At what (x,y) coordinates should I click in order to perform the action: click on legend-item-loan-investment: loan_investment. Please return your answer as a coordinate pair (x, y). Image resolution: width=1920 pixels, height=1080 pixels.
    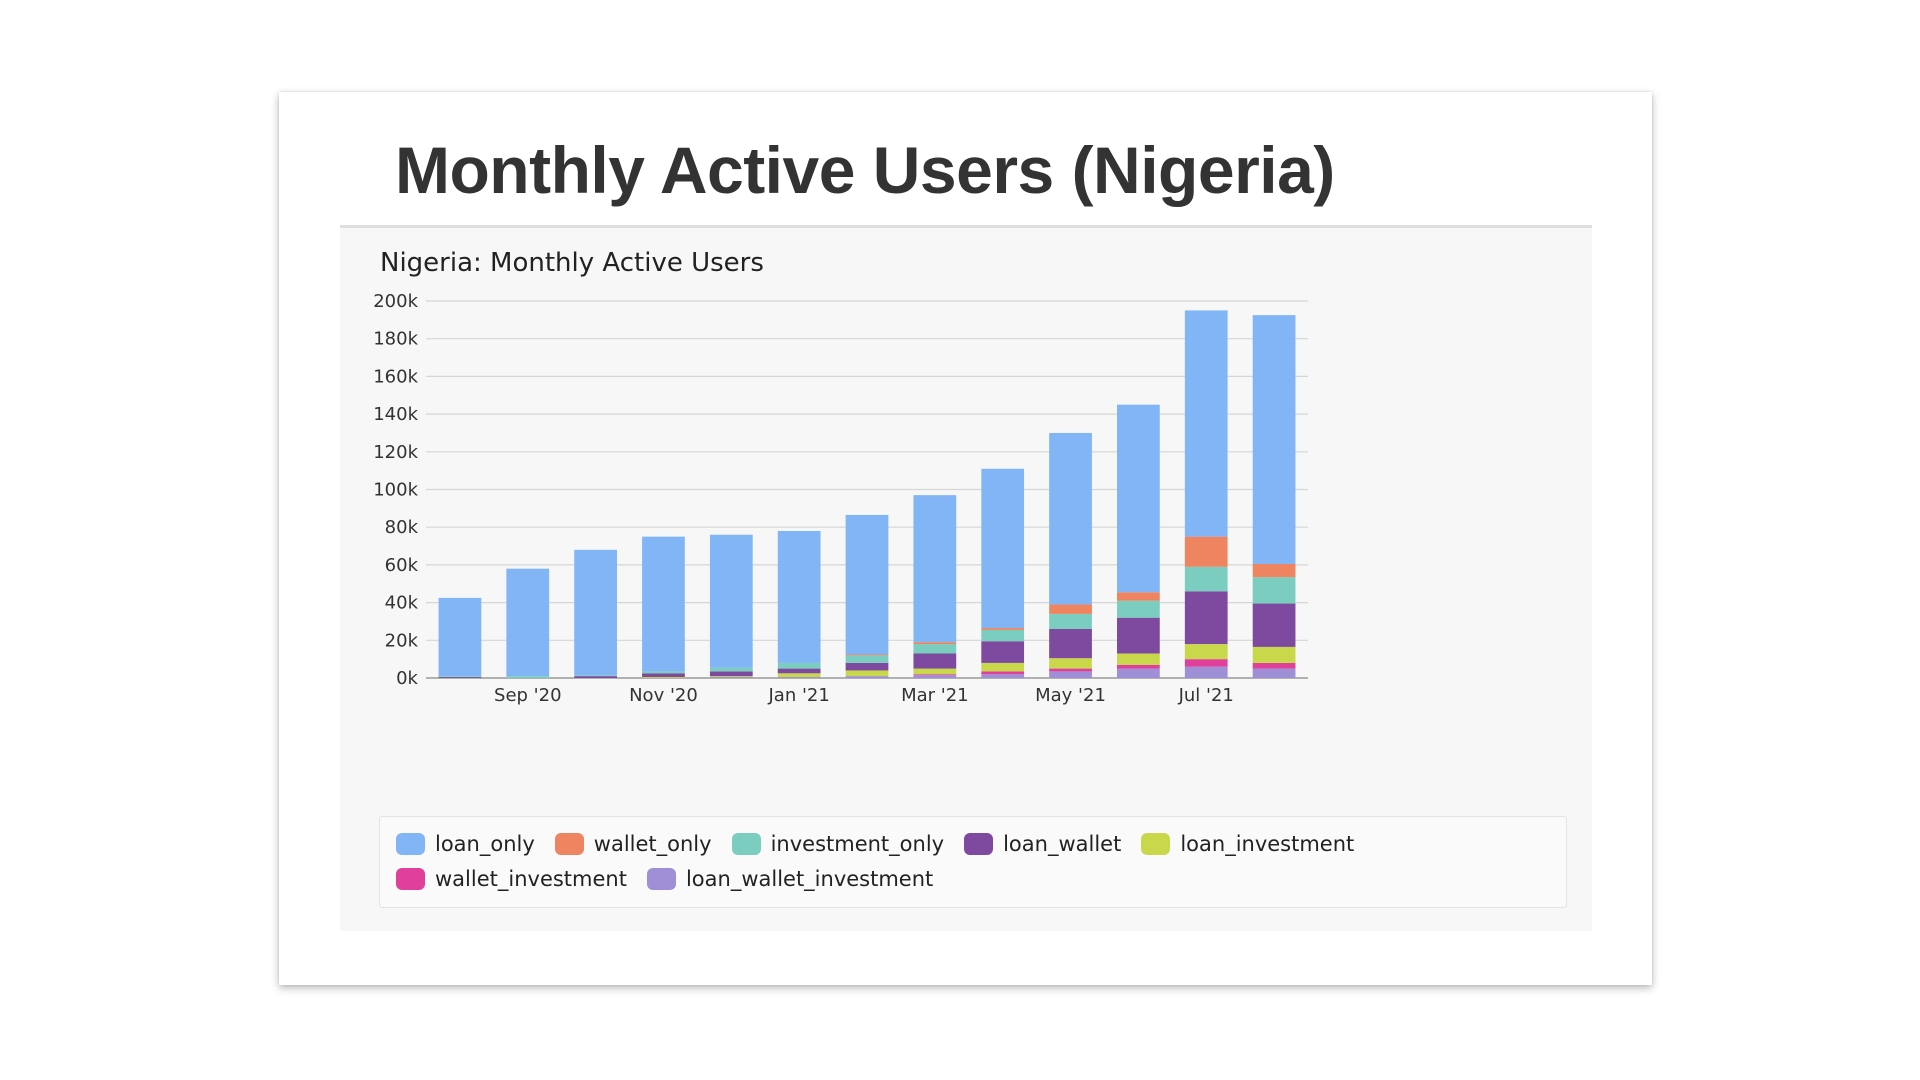
    Looking at the image, I should click on (1247, 843).